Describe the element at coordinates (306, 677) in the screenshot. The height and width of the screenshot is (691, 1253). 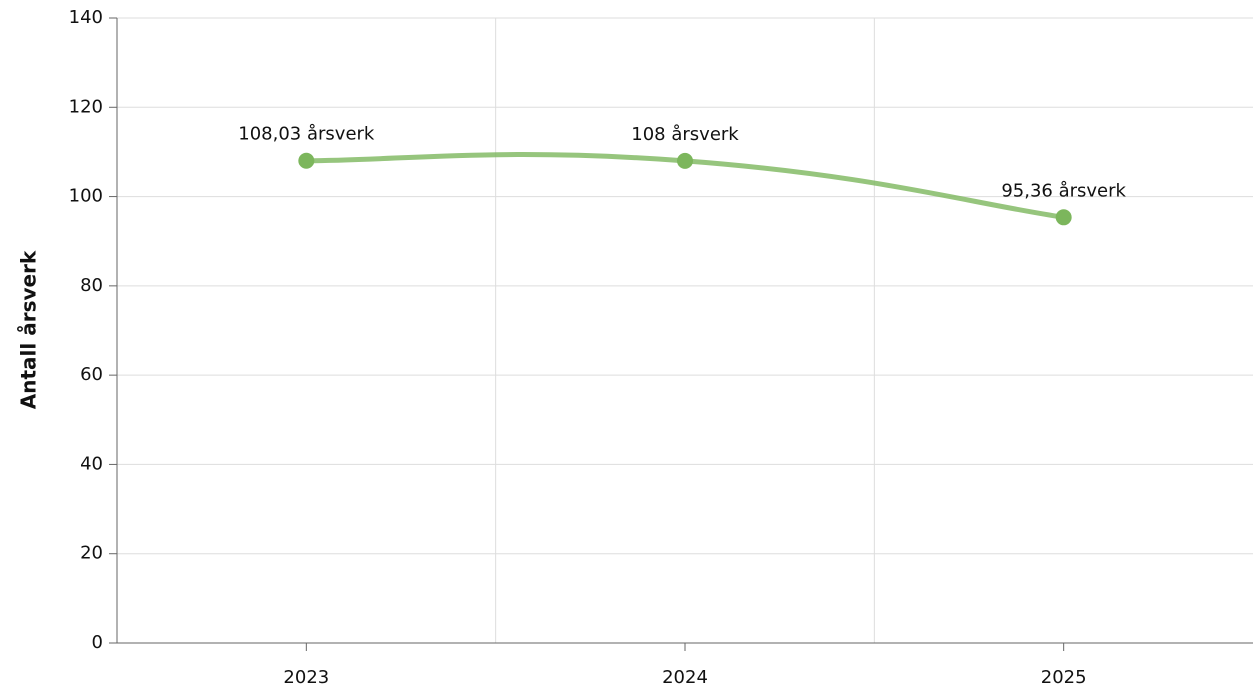
I see `x-tick-label: 2023` at that location.